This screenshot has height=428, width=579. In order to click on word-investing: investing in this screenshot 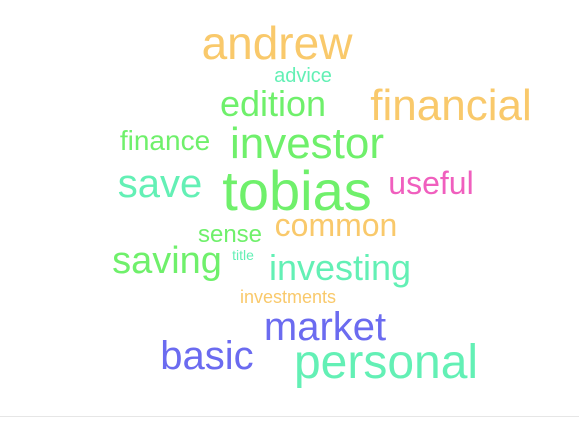, I will do `click(340, 267)`.